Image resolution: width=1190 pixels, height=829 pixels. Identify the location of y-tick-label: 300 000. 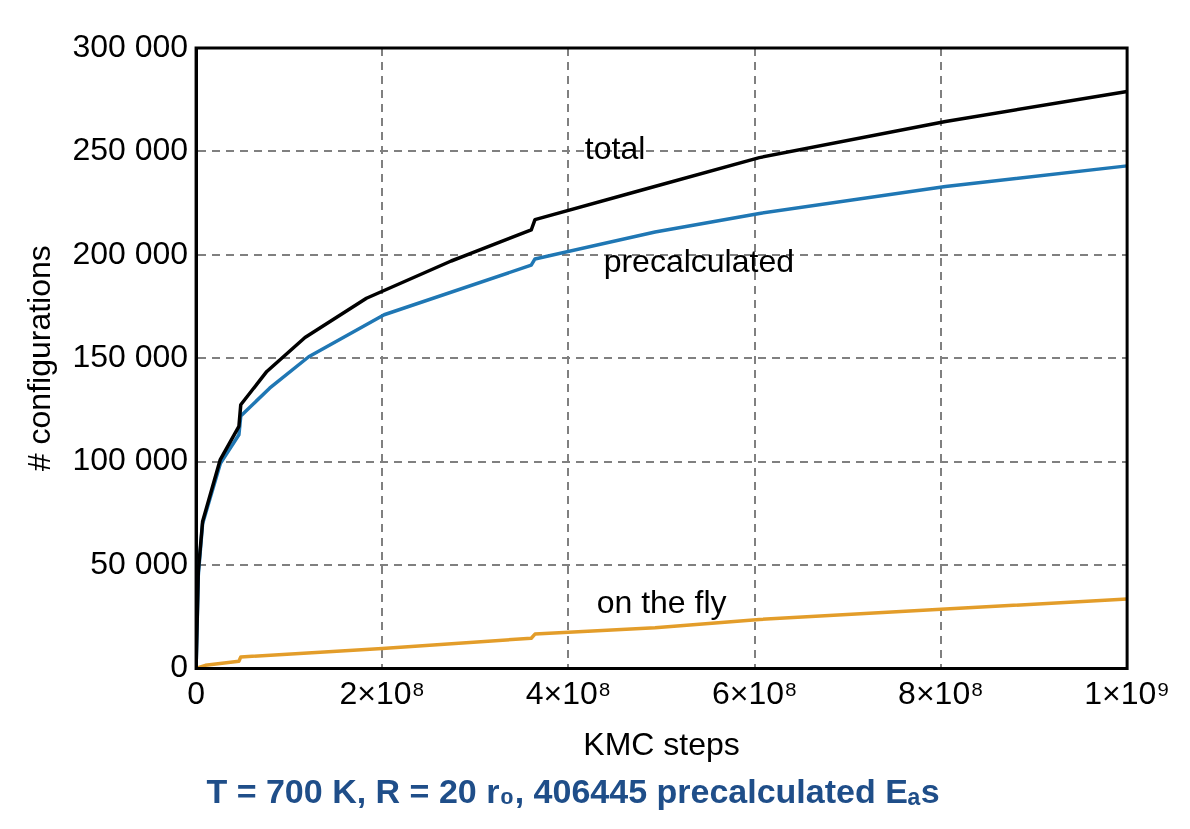
(130, 45).